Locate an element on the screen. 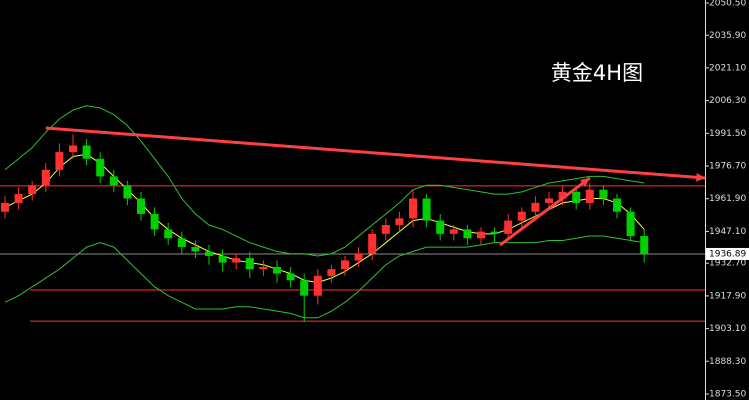  y-tick-label: 2050.50 is located at coordinates (727, 4).